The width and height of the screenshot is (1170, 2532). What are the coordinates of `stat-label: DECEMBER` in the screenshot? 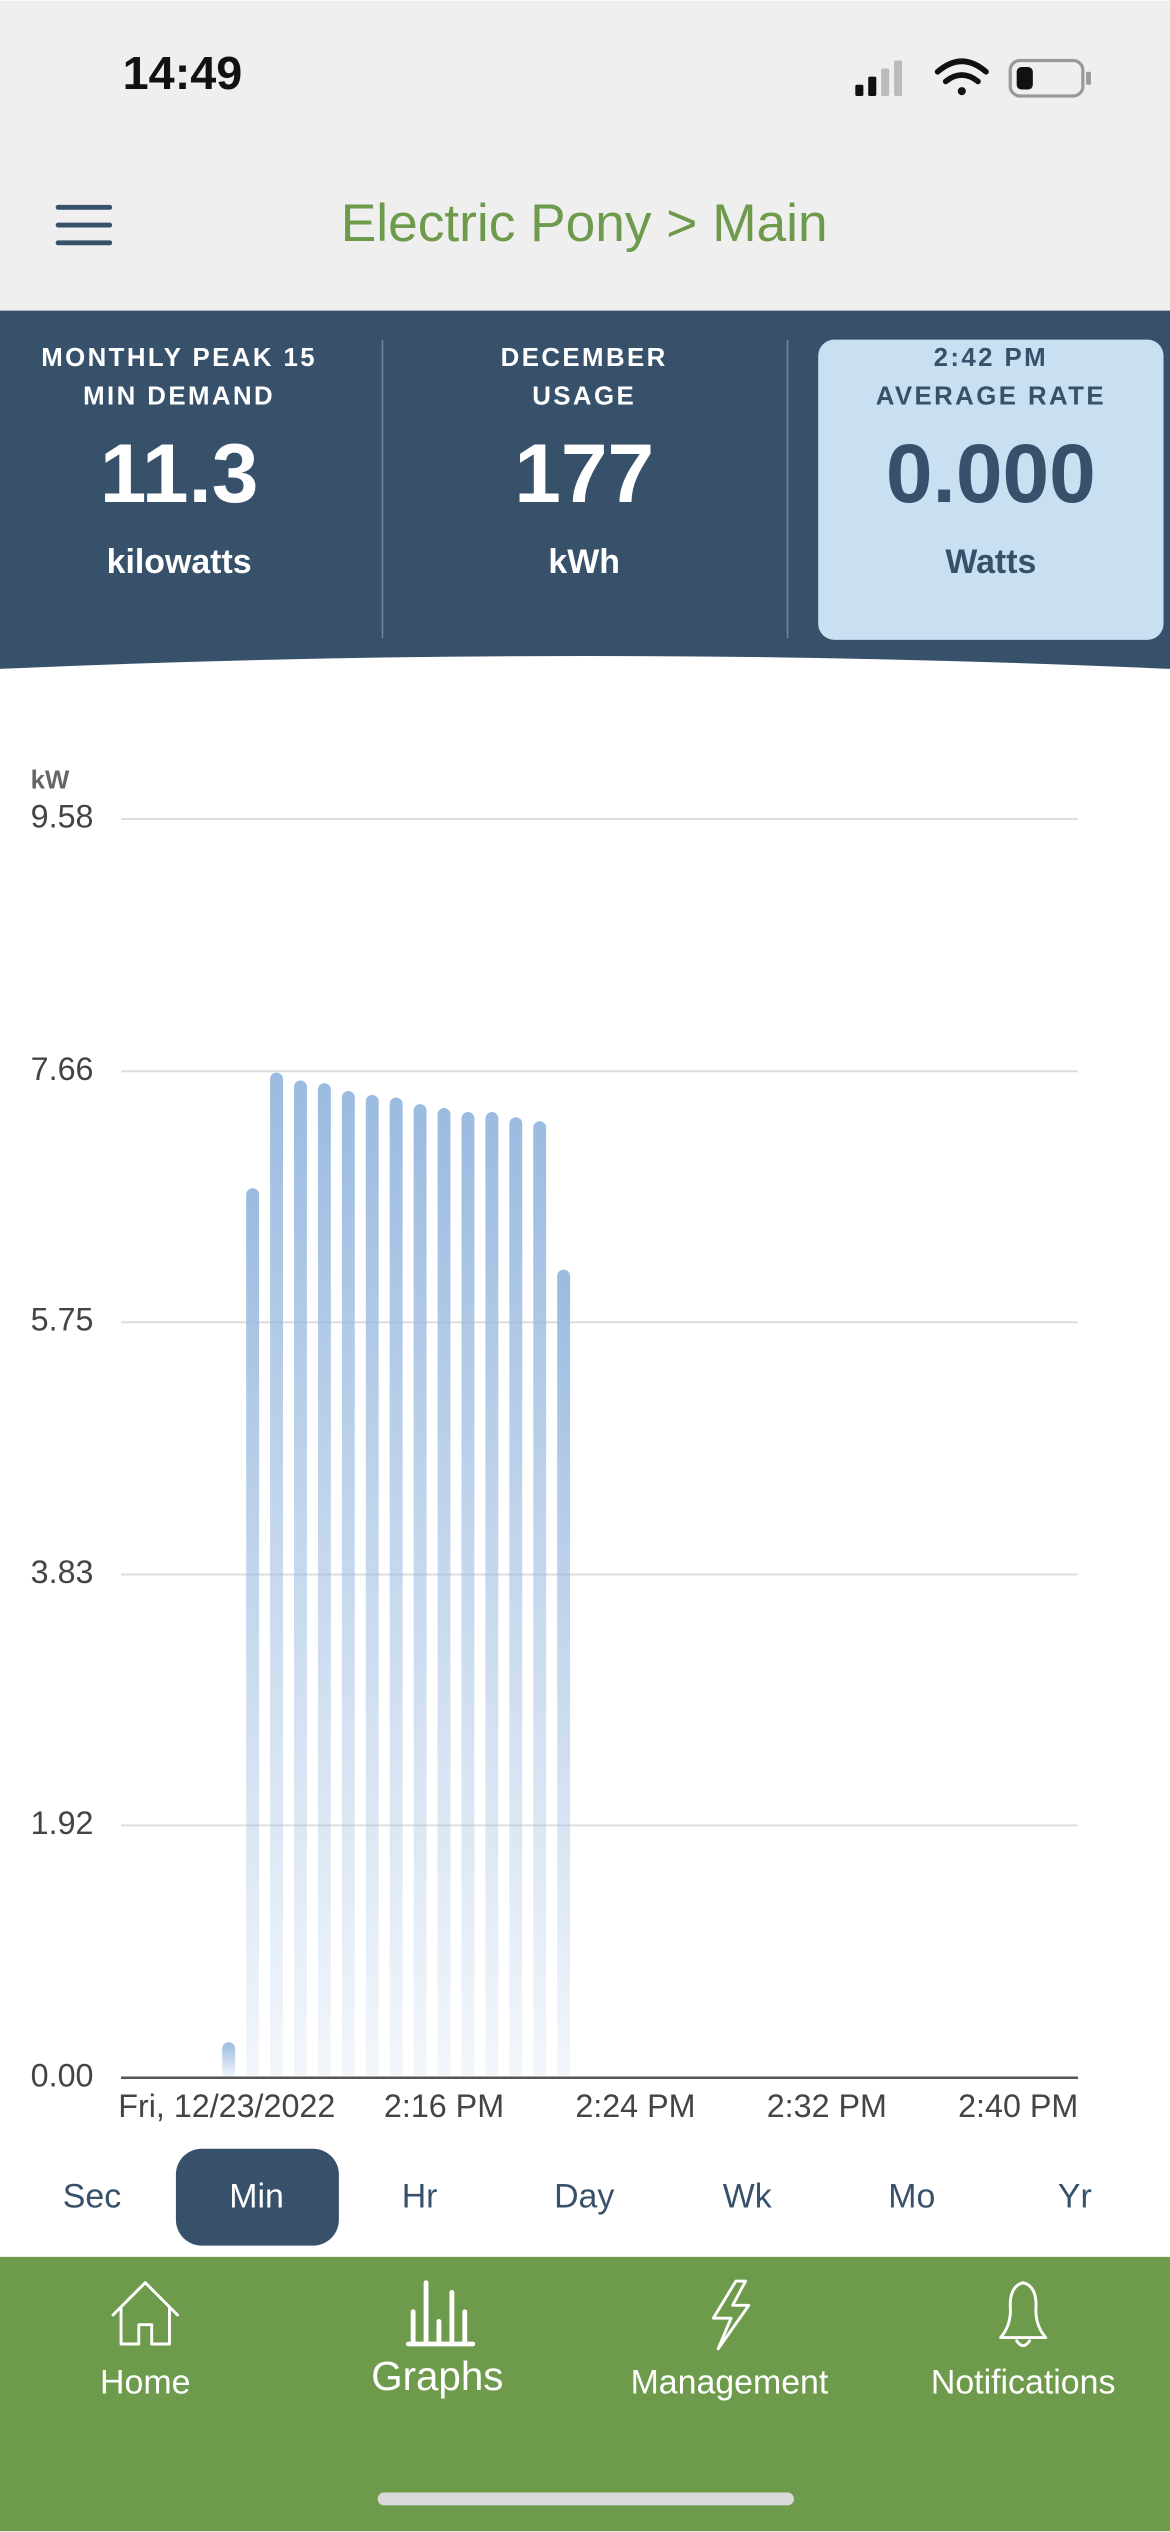 It's located at (584, 358).